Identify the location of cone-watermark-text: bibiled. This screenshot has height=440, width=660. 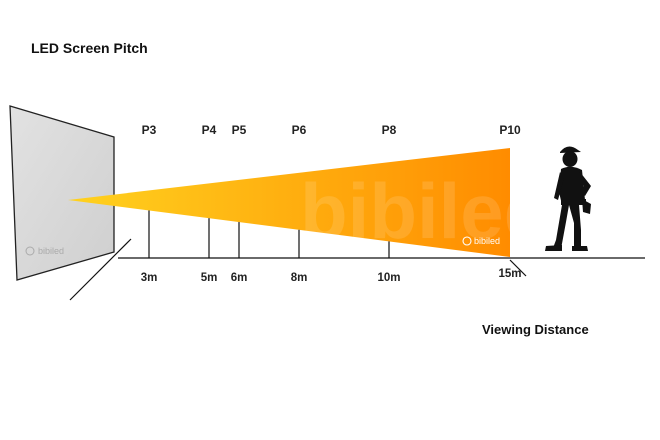
(425, 211).